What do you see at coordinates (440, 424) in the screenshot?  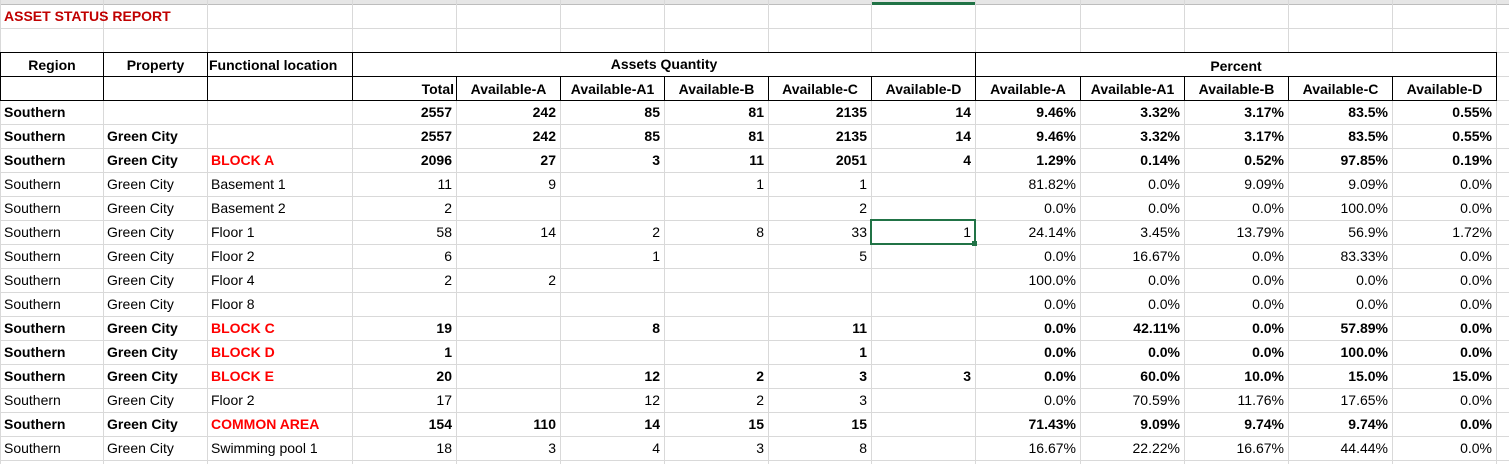 I see `cell-total: 154` at bounding box center [440, 424].